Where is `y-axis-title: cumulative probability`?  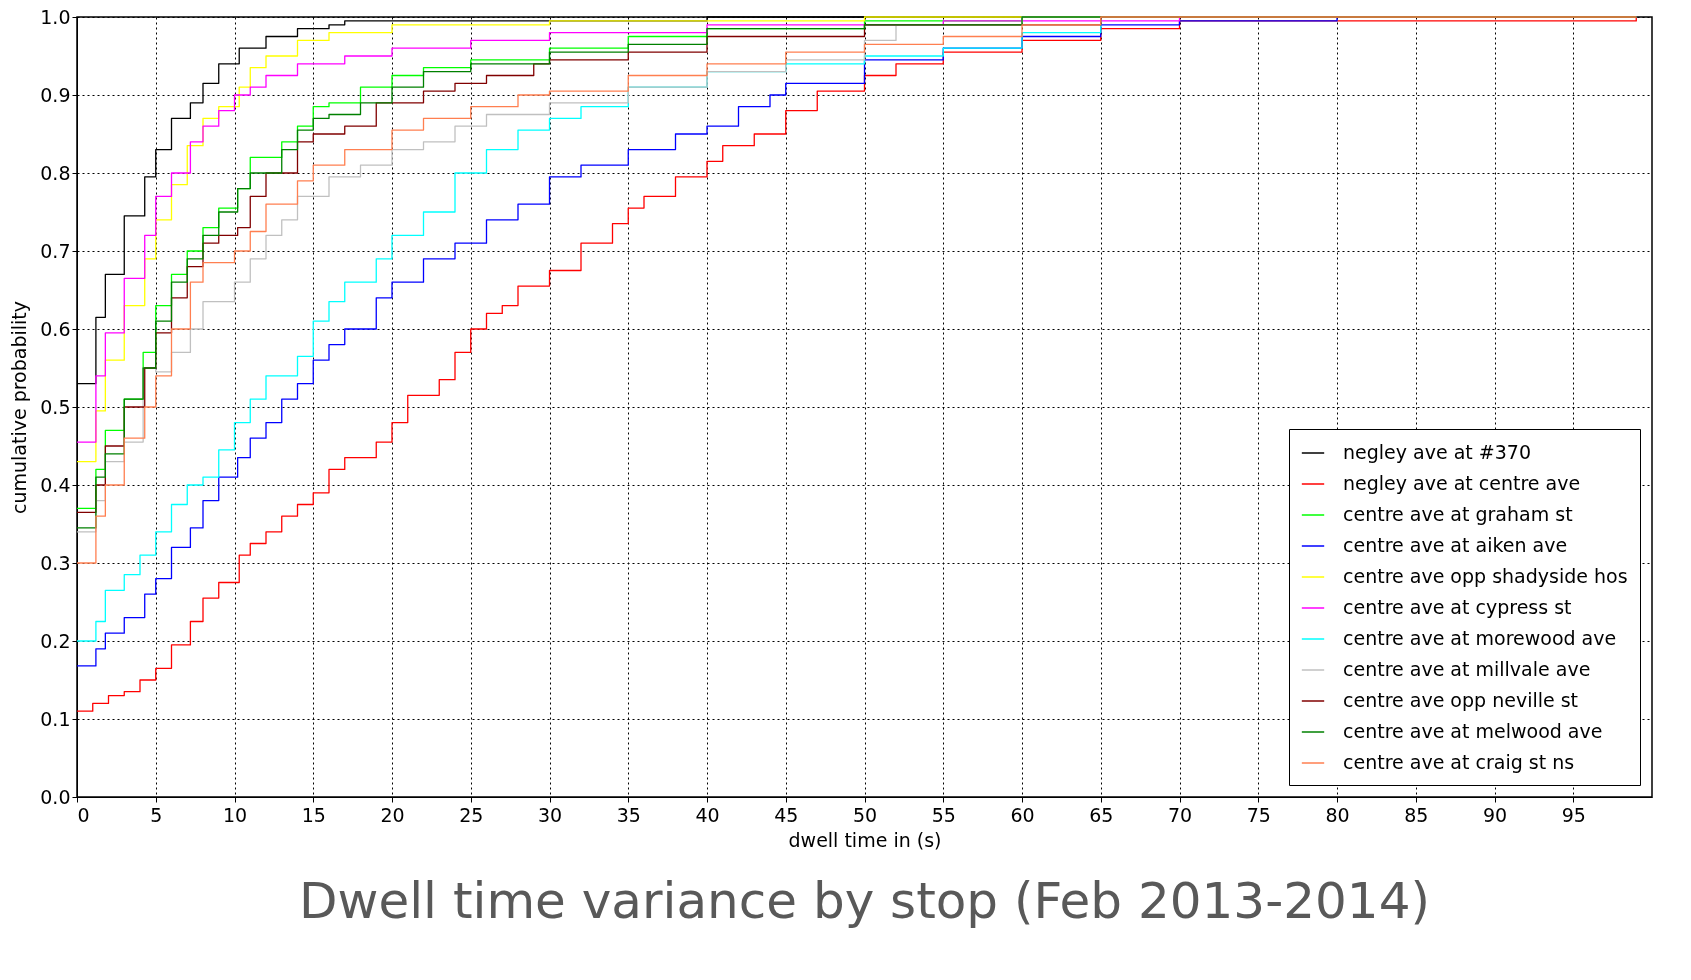 y-axis-title: cumulative probability is located at coordinates (19, 407).